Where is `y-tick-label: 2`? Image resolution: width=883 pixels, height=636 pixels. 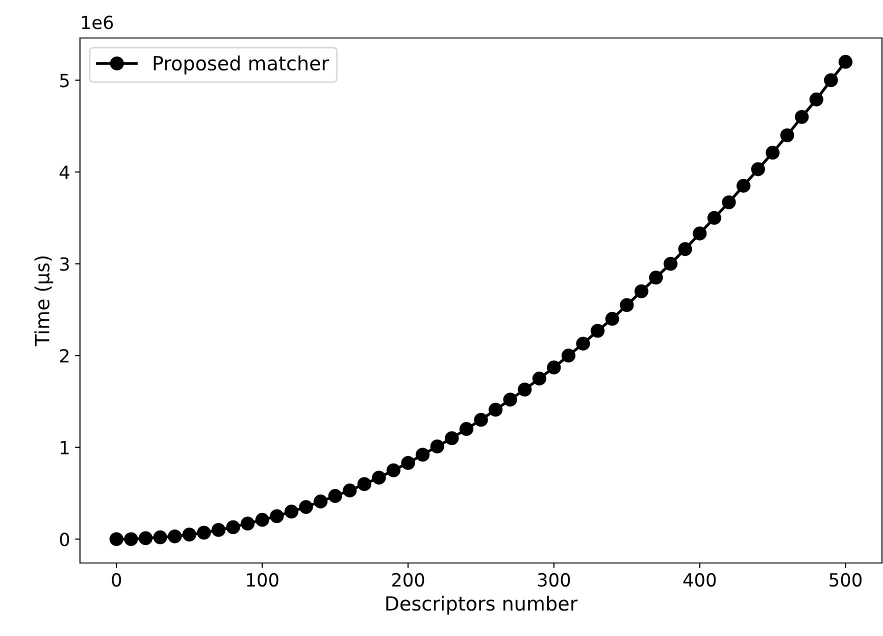 y-tick-label: 2 is located at coordinates (64, 355).